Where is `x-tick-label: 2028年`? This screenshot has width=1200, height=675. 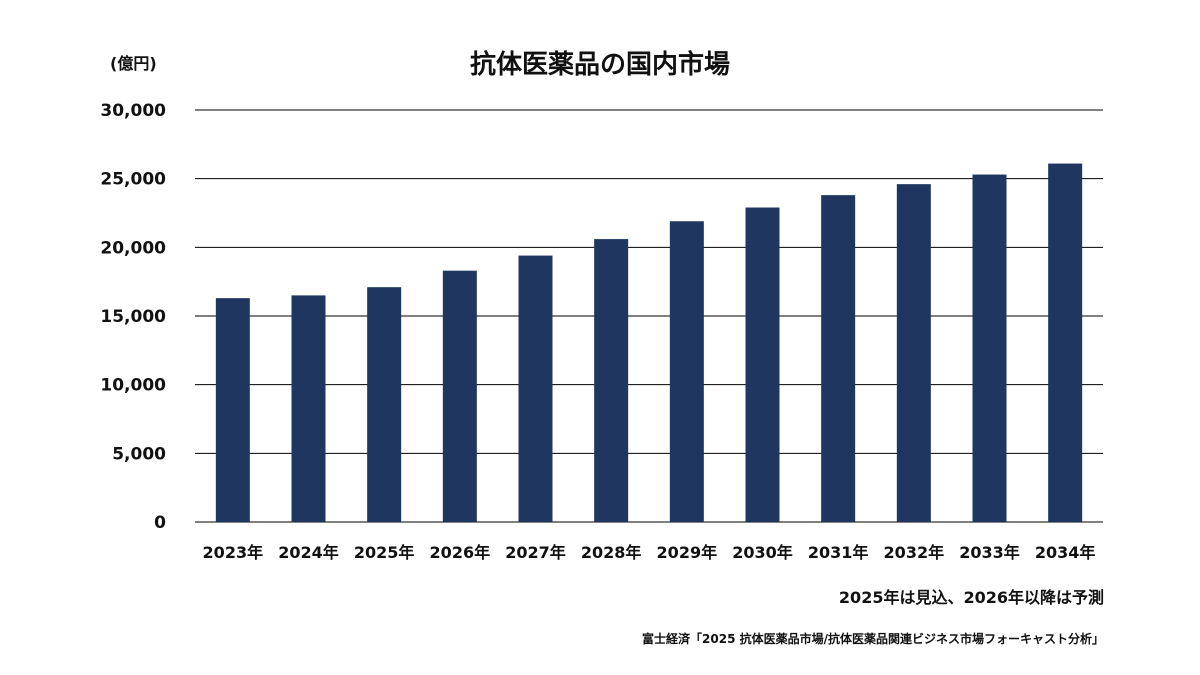
x-tick-label: 2028年 is located at coordinates (611, 552).